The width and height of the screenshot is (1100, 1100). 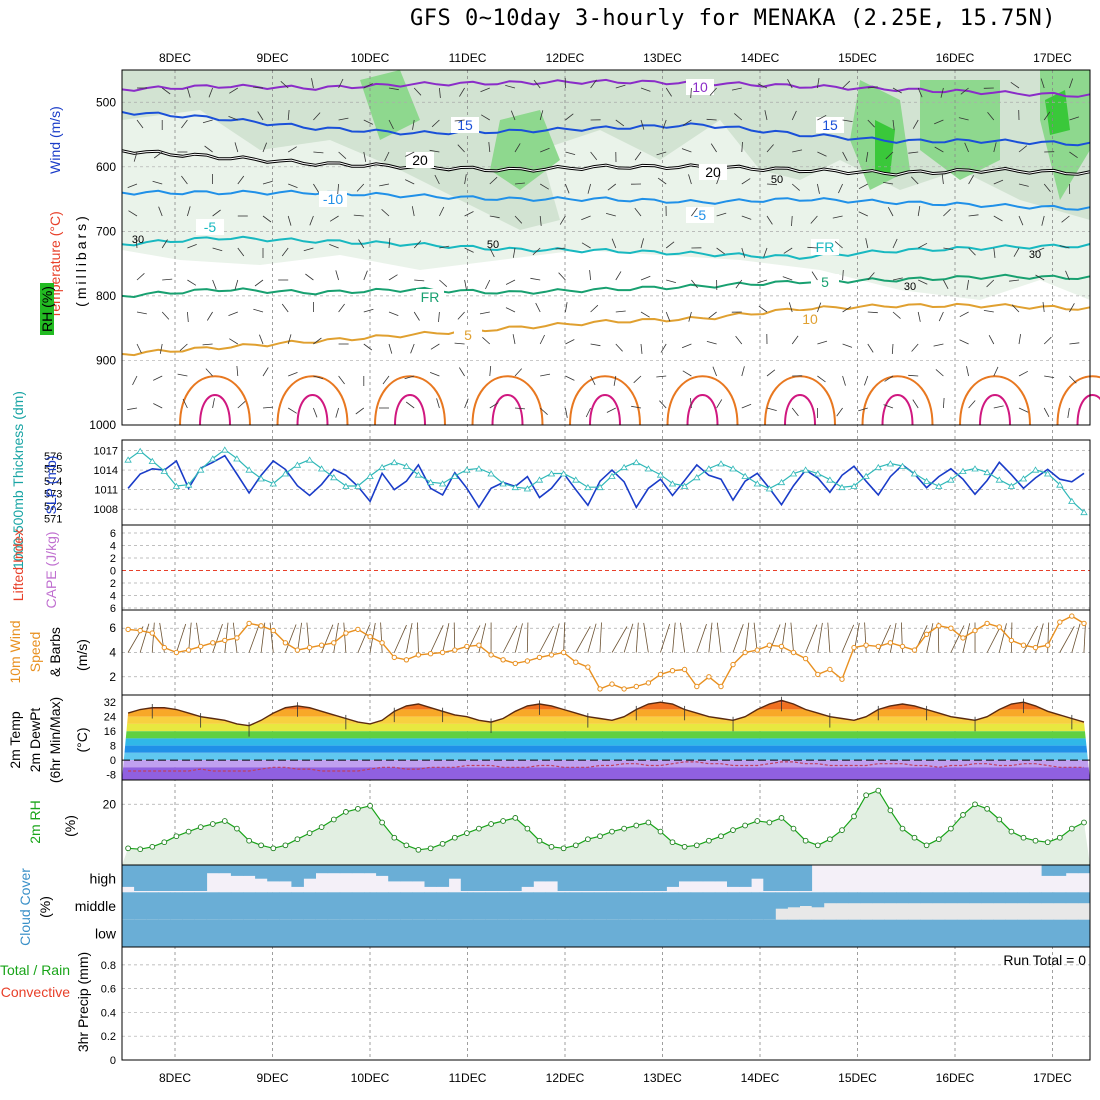 I want to click on isotherm-fr-inner, so click(x=606, y=163).